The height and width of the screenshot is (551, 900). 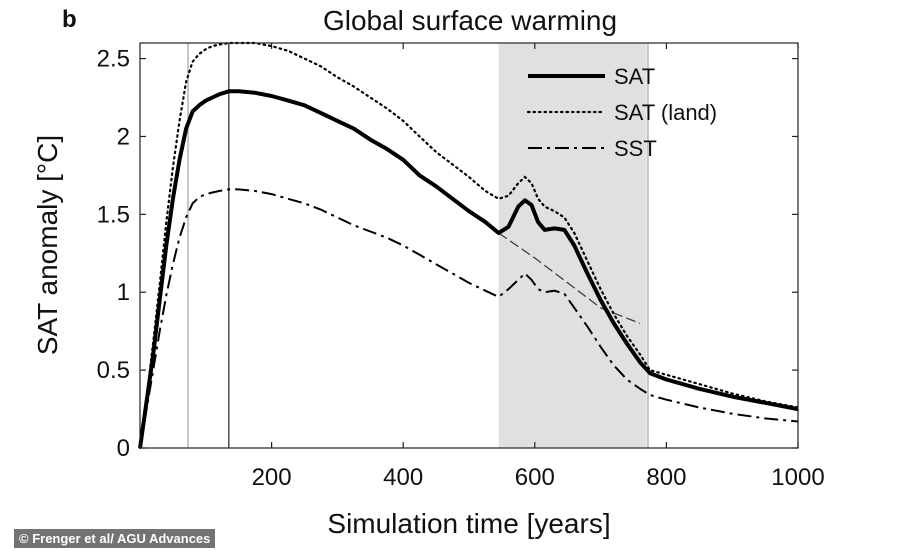 I want to click on legend: SAT SAT (land) SST, so click(x=621, y=112).